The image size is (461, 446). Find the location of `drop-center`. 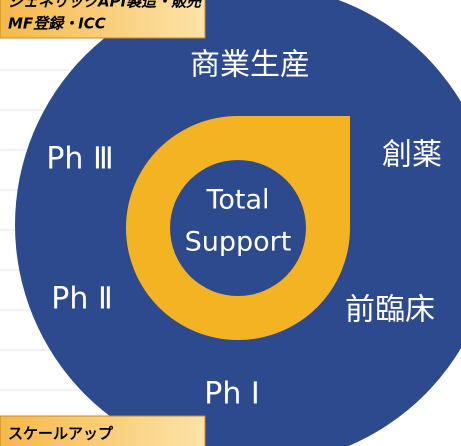

drop-center is located at coordinates (238, 228).